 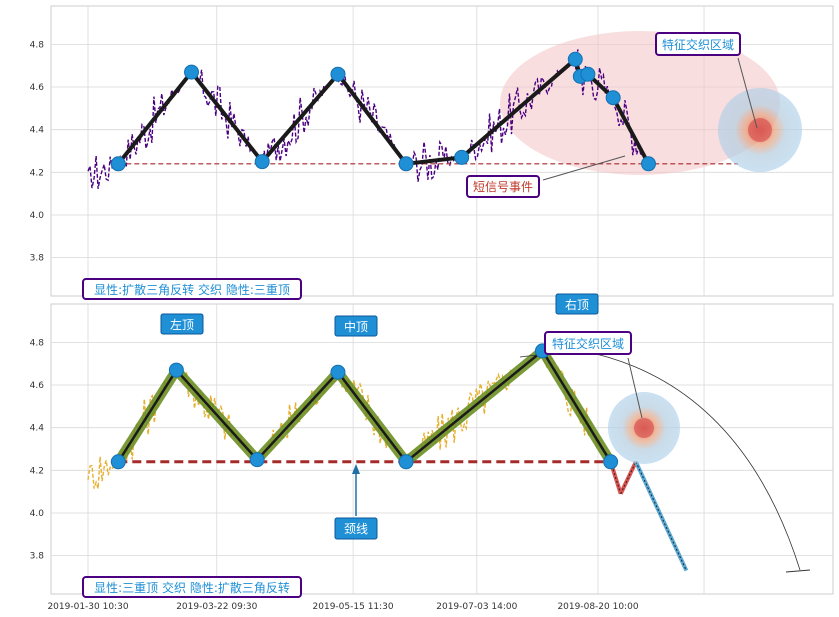 I want to click on top-feature-zone-ellipse, so click(x=640, y=103).